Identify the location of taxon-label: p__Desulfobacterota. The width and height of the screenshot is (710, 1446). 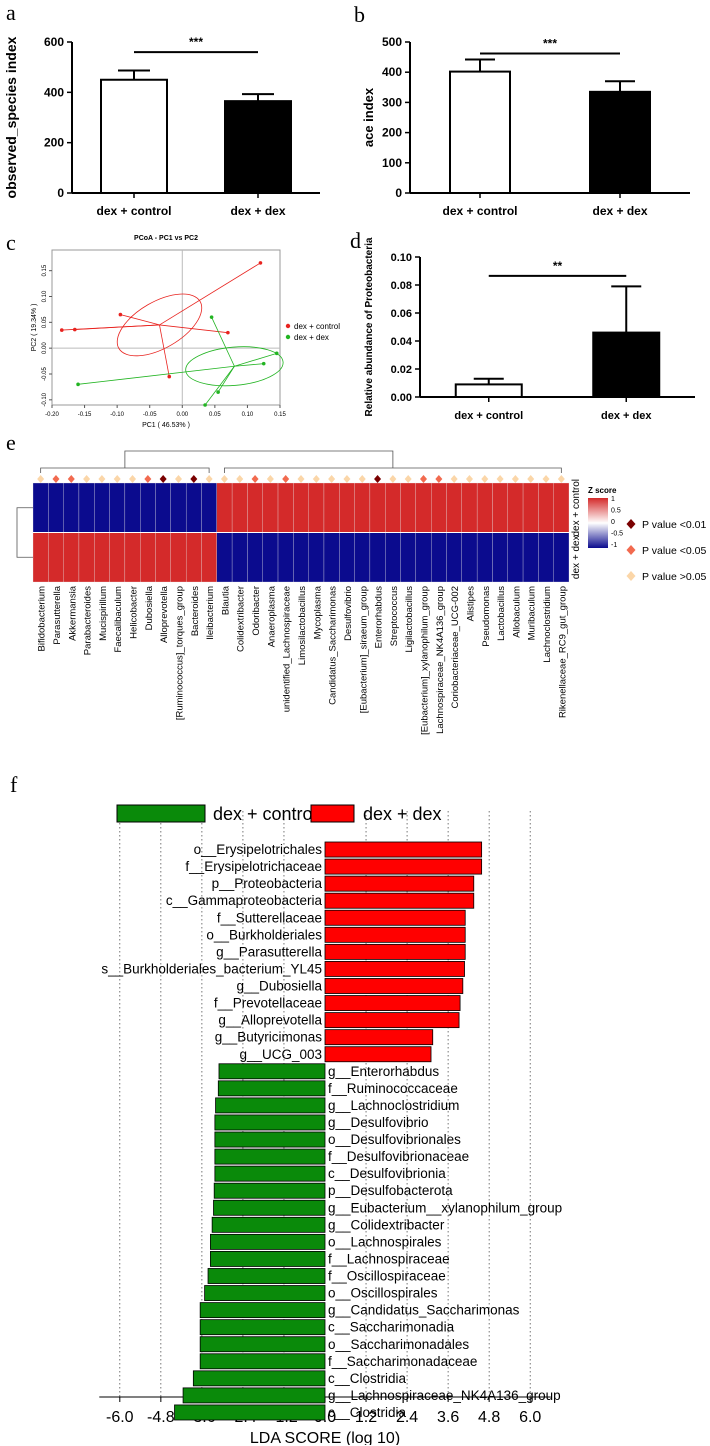
(390, 1190).